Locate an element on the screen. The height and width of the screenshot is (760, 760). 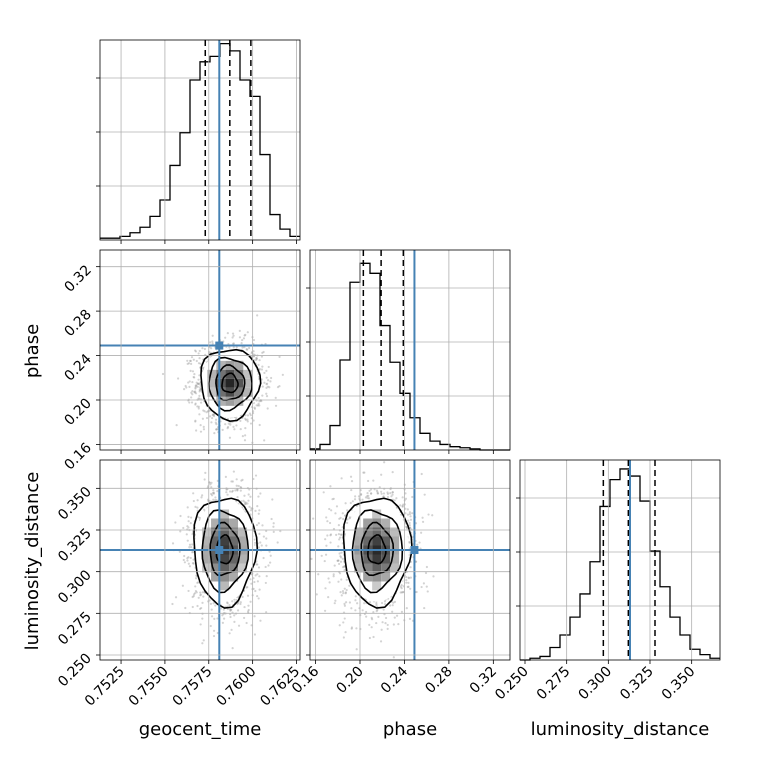
y-tick-label: 0.32 is located at coordinates (77, 278).